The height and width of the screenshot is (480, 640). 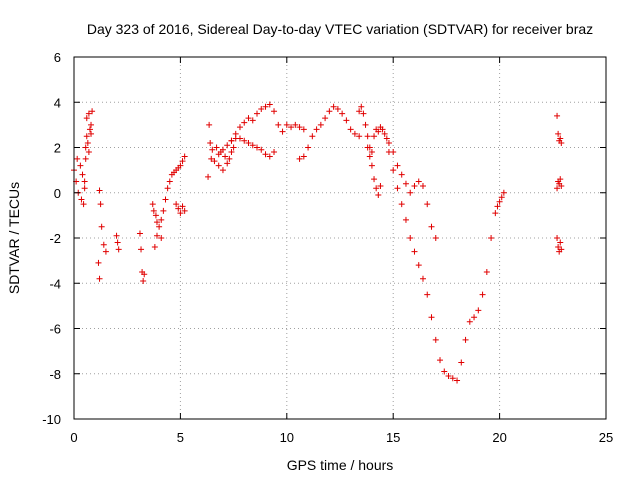 I want to click on x-axis-label: GPS time / hours, so click(x=340, y=465).